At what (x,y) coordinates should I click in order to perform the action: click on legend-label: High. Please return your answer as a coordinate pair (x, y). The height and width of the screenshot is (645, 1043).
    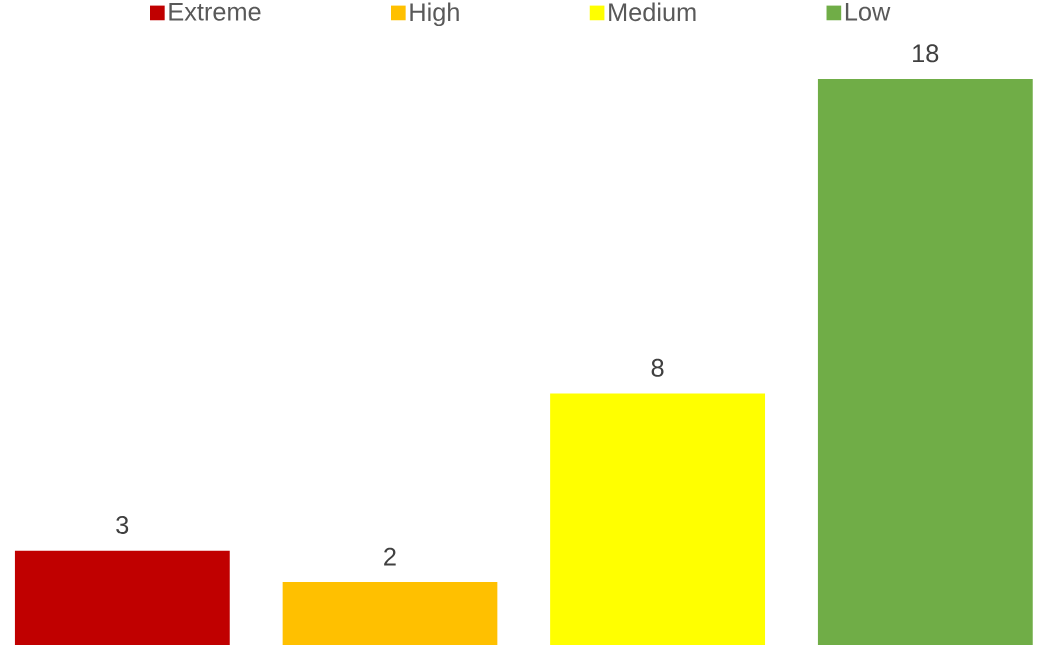
    Looking at the image, I should click on (434, 14).